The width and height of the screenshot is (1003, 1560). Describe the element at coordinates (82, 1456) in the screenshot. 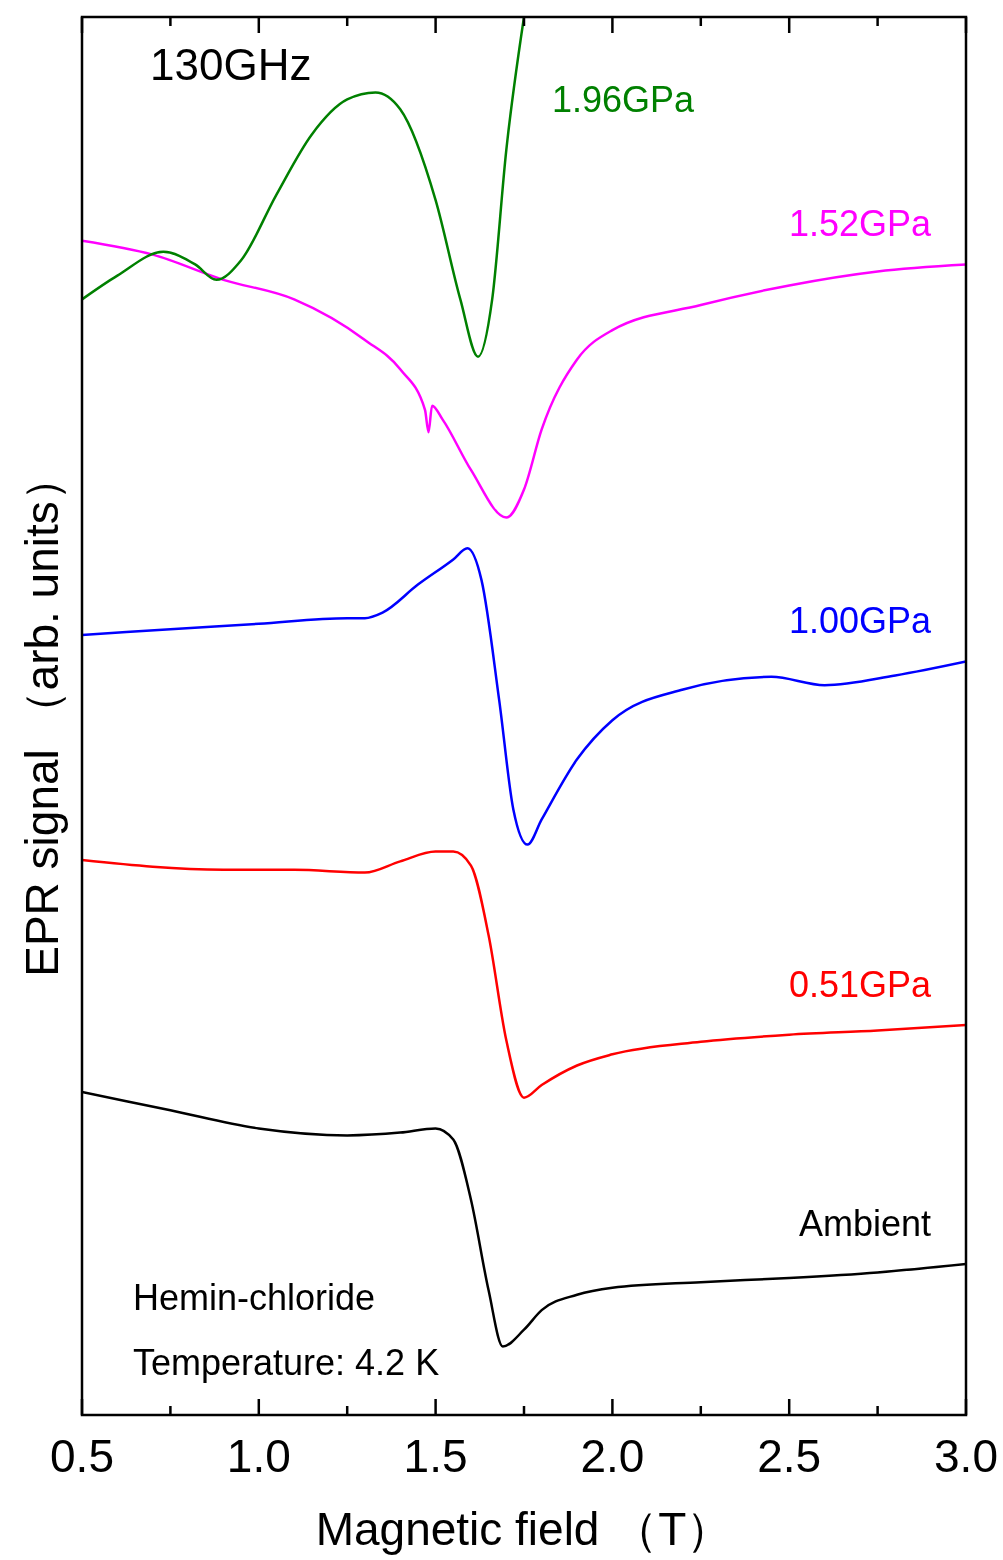

I see `x-tick-label: 0.5` at that location.